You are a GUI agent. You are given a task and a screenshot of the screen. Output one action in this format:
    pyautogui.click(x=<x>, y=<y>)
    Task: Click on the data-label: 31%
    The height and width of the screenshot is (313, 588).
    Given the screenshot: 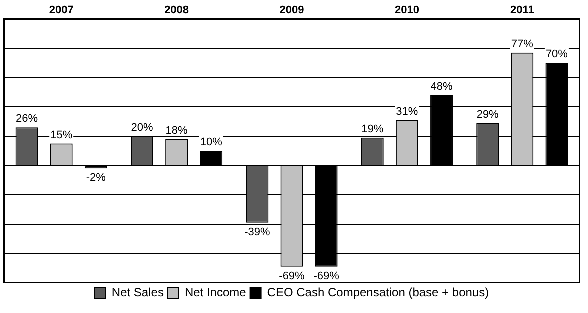 What is the action you would take?
    pyautogui.click(x=407, y=112)
    